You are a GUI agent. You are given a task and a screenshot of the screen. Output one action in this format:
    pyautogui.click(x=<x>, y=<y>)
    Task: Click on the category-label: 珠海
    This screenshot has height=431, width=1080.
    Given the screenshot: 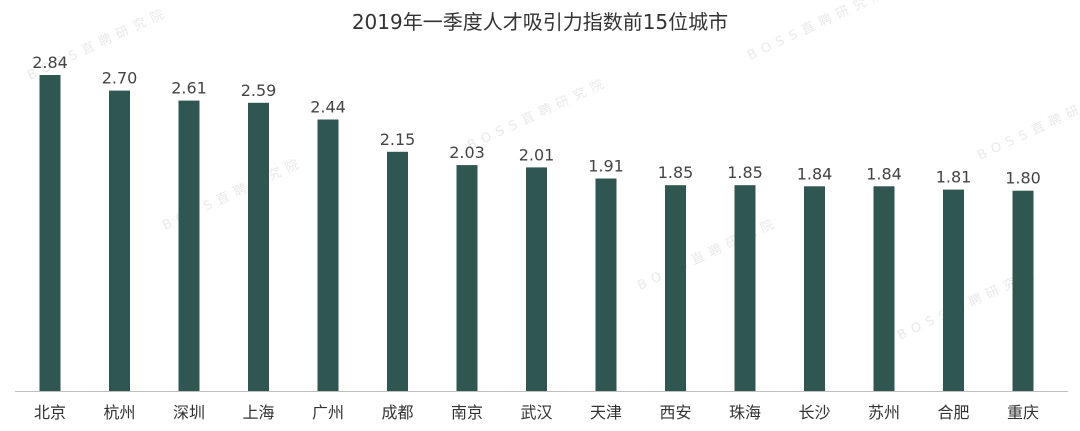 What is the action you would take?
    pyautogui.click(x=745, y=412)
    